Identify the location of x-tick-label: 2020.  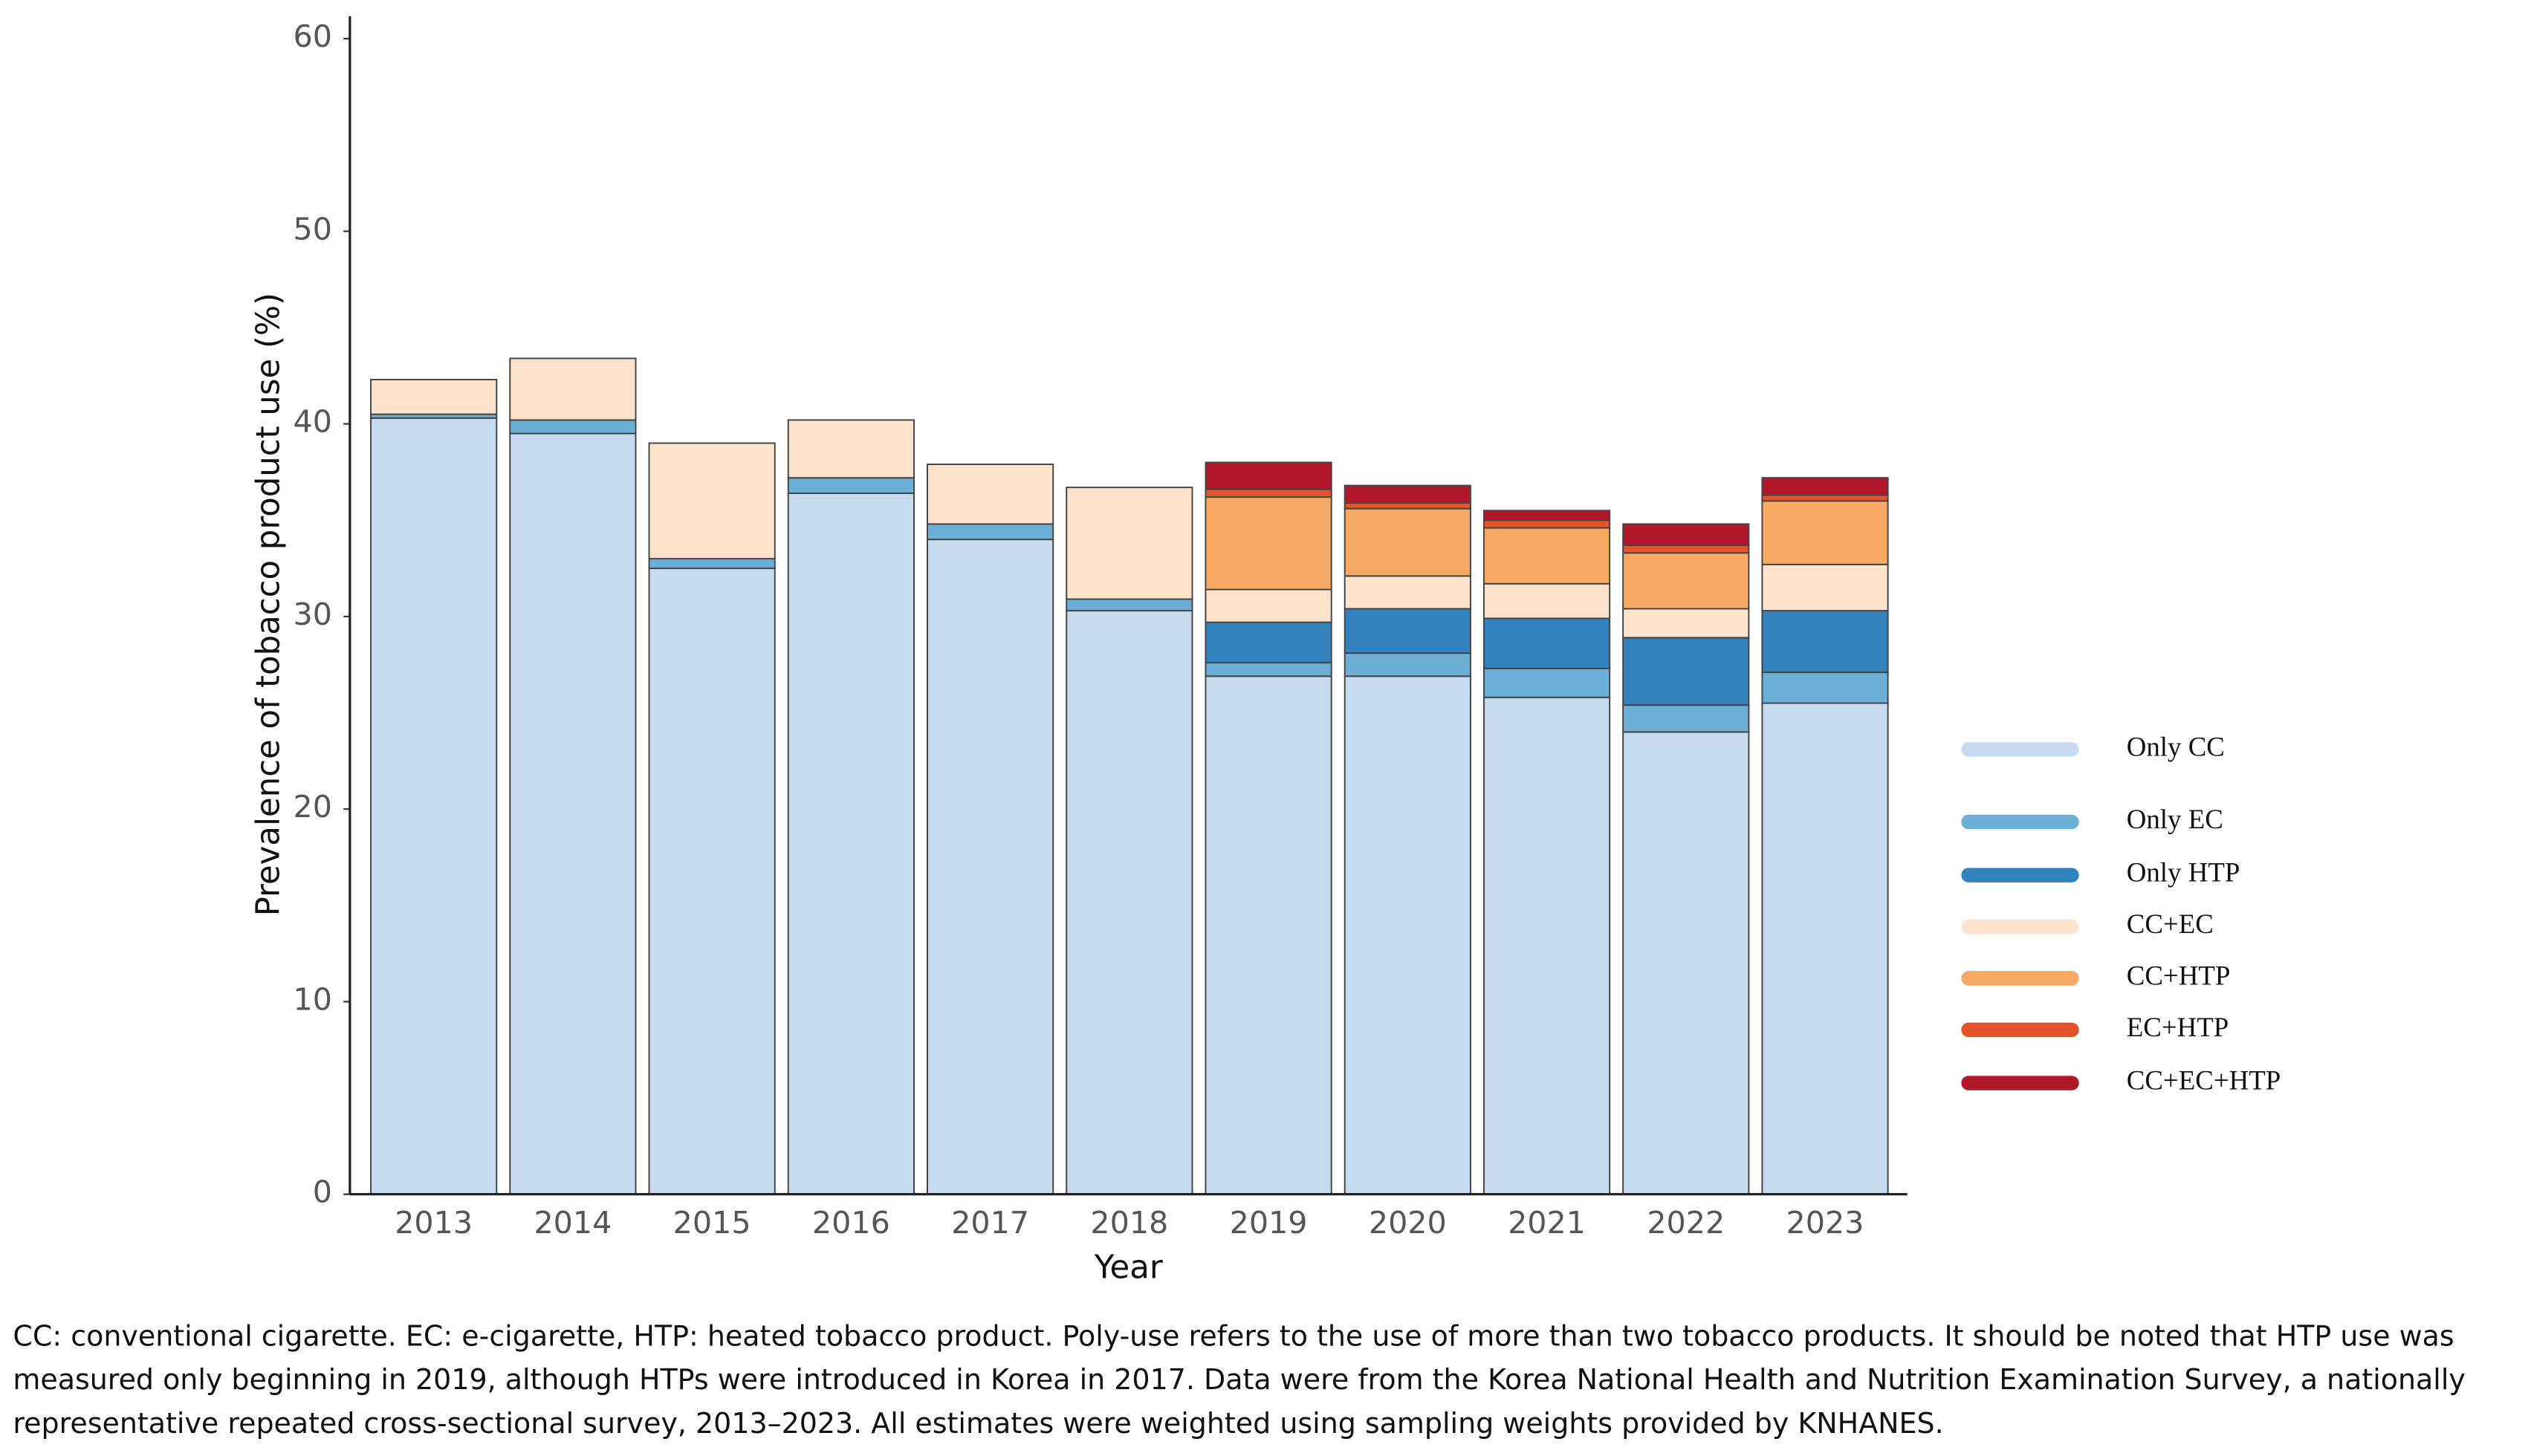
(1408, 1223).